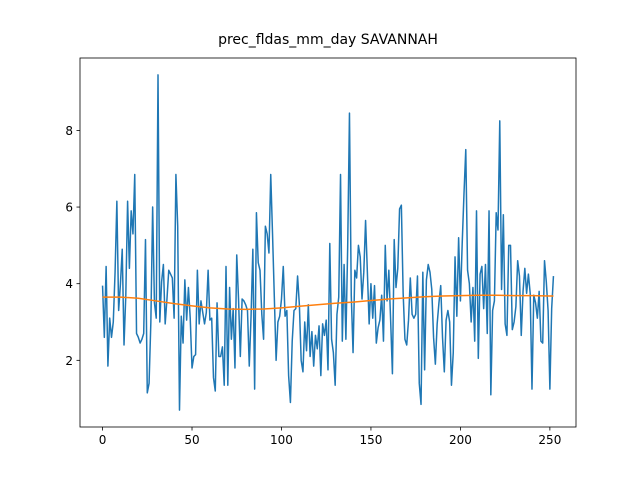 Image resolution: width=640 pixels, height=480 pixels. I want to click on x-tick-label: 250, so click(549, 440).